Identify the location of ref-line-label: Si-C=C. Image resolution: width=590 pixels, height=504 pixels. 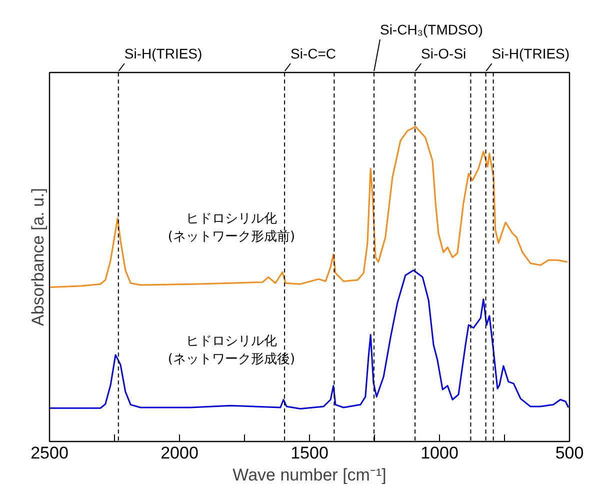
(313, 54).